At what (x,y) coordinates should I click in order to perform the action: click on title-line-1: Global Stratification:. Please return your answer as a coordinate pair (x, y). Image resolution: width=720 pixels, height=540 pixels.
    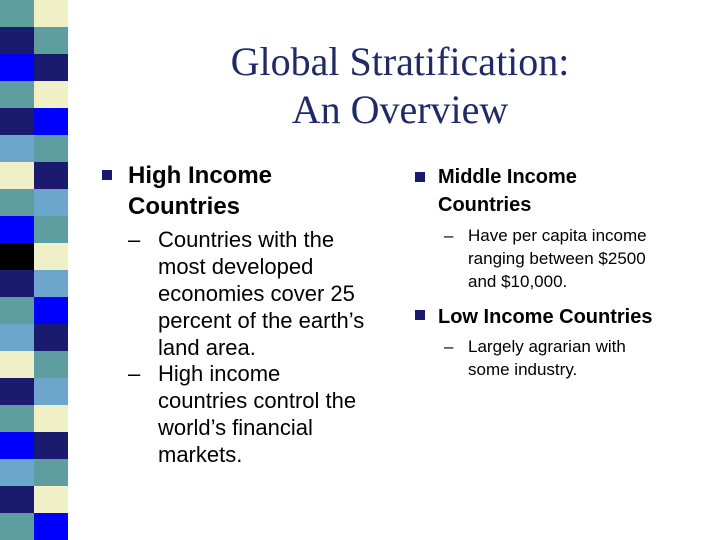
    Looking at the image, I should click on (400, 61).